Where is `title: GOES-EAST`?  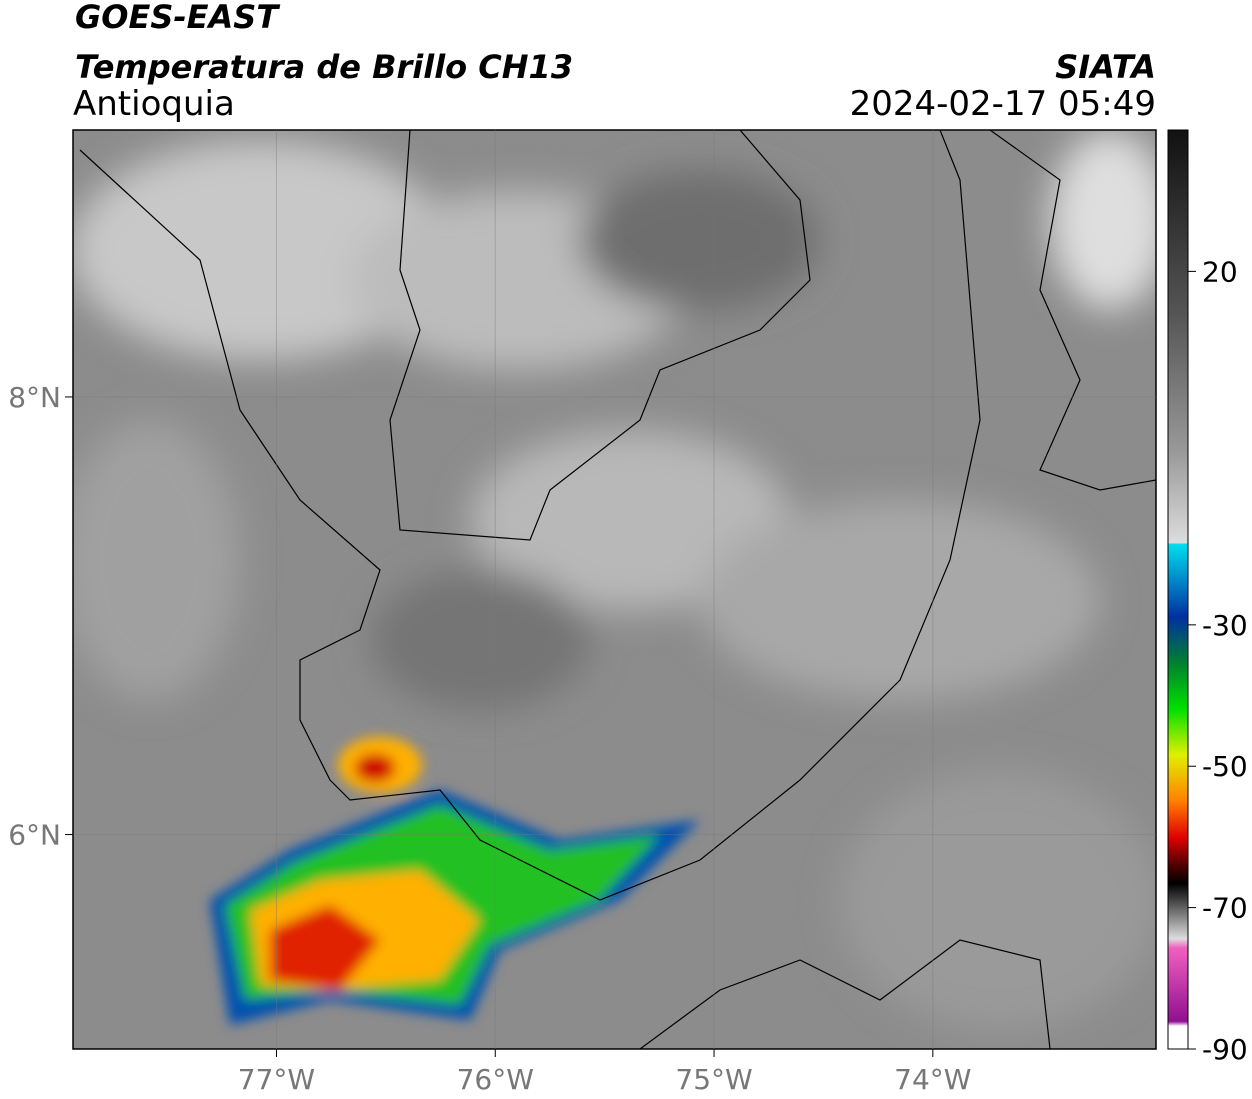 title: GOES-EAST is located at coordinates (177, 18).